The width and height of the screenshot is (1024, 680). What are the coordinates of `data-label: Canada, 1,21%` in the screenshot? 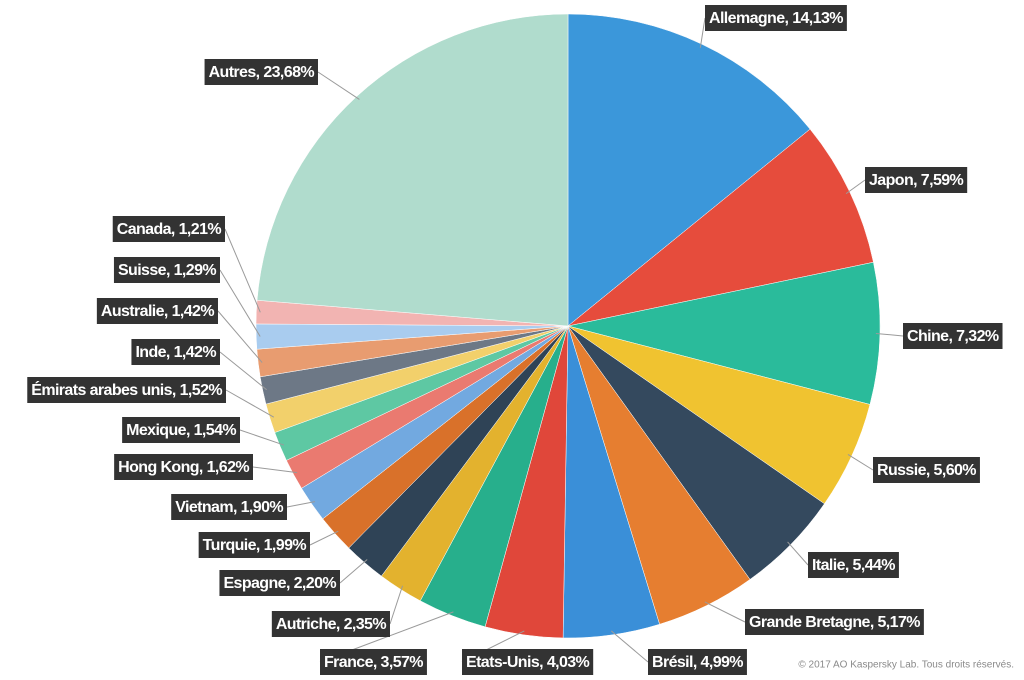 It's located at (169, 229).